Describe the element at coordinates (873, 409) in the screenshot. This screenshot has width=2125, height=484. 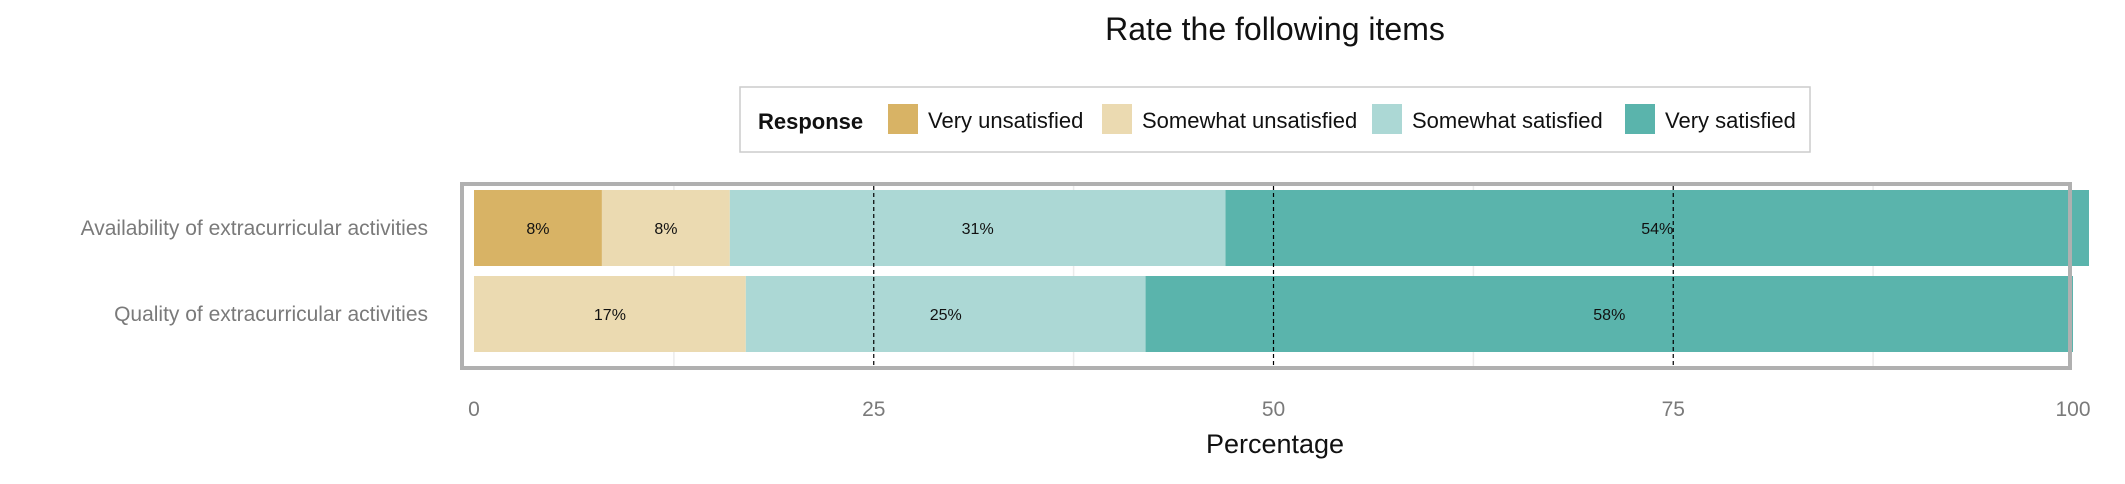
I see `x-tick-label: 25` at that location.